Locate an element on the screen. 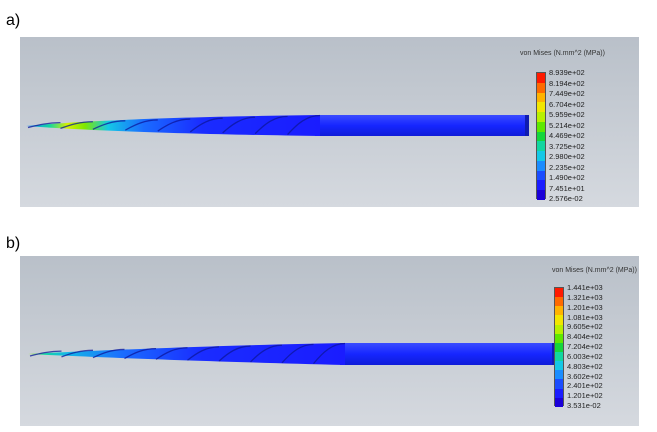 Image resolution: width=657 pixels, height=432 pixels. legend-tick-label: 4.803e+02 is located at coordinates (585, 366).